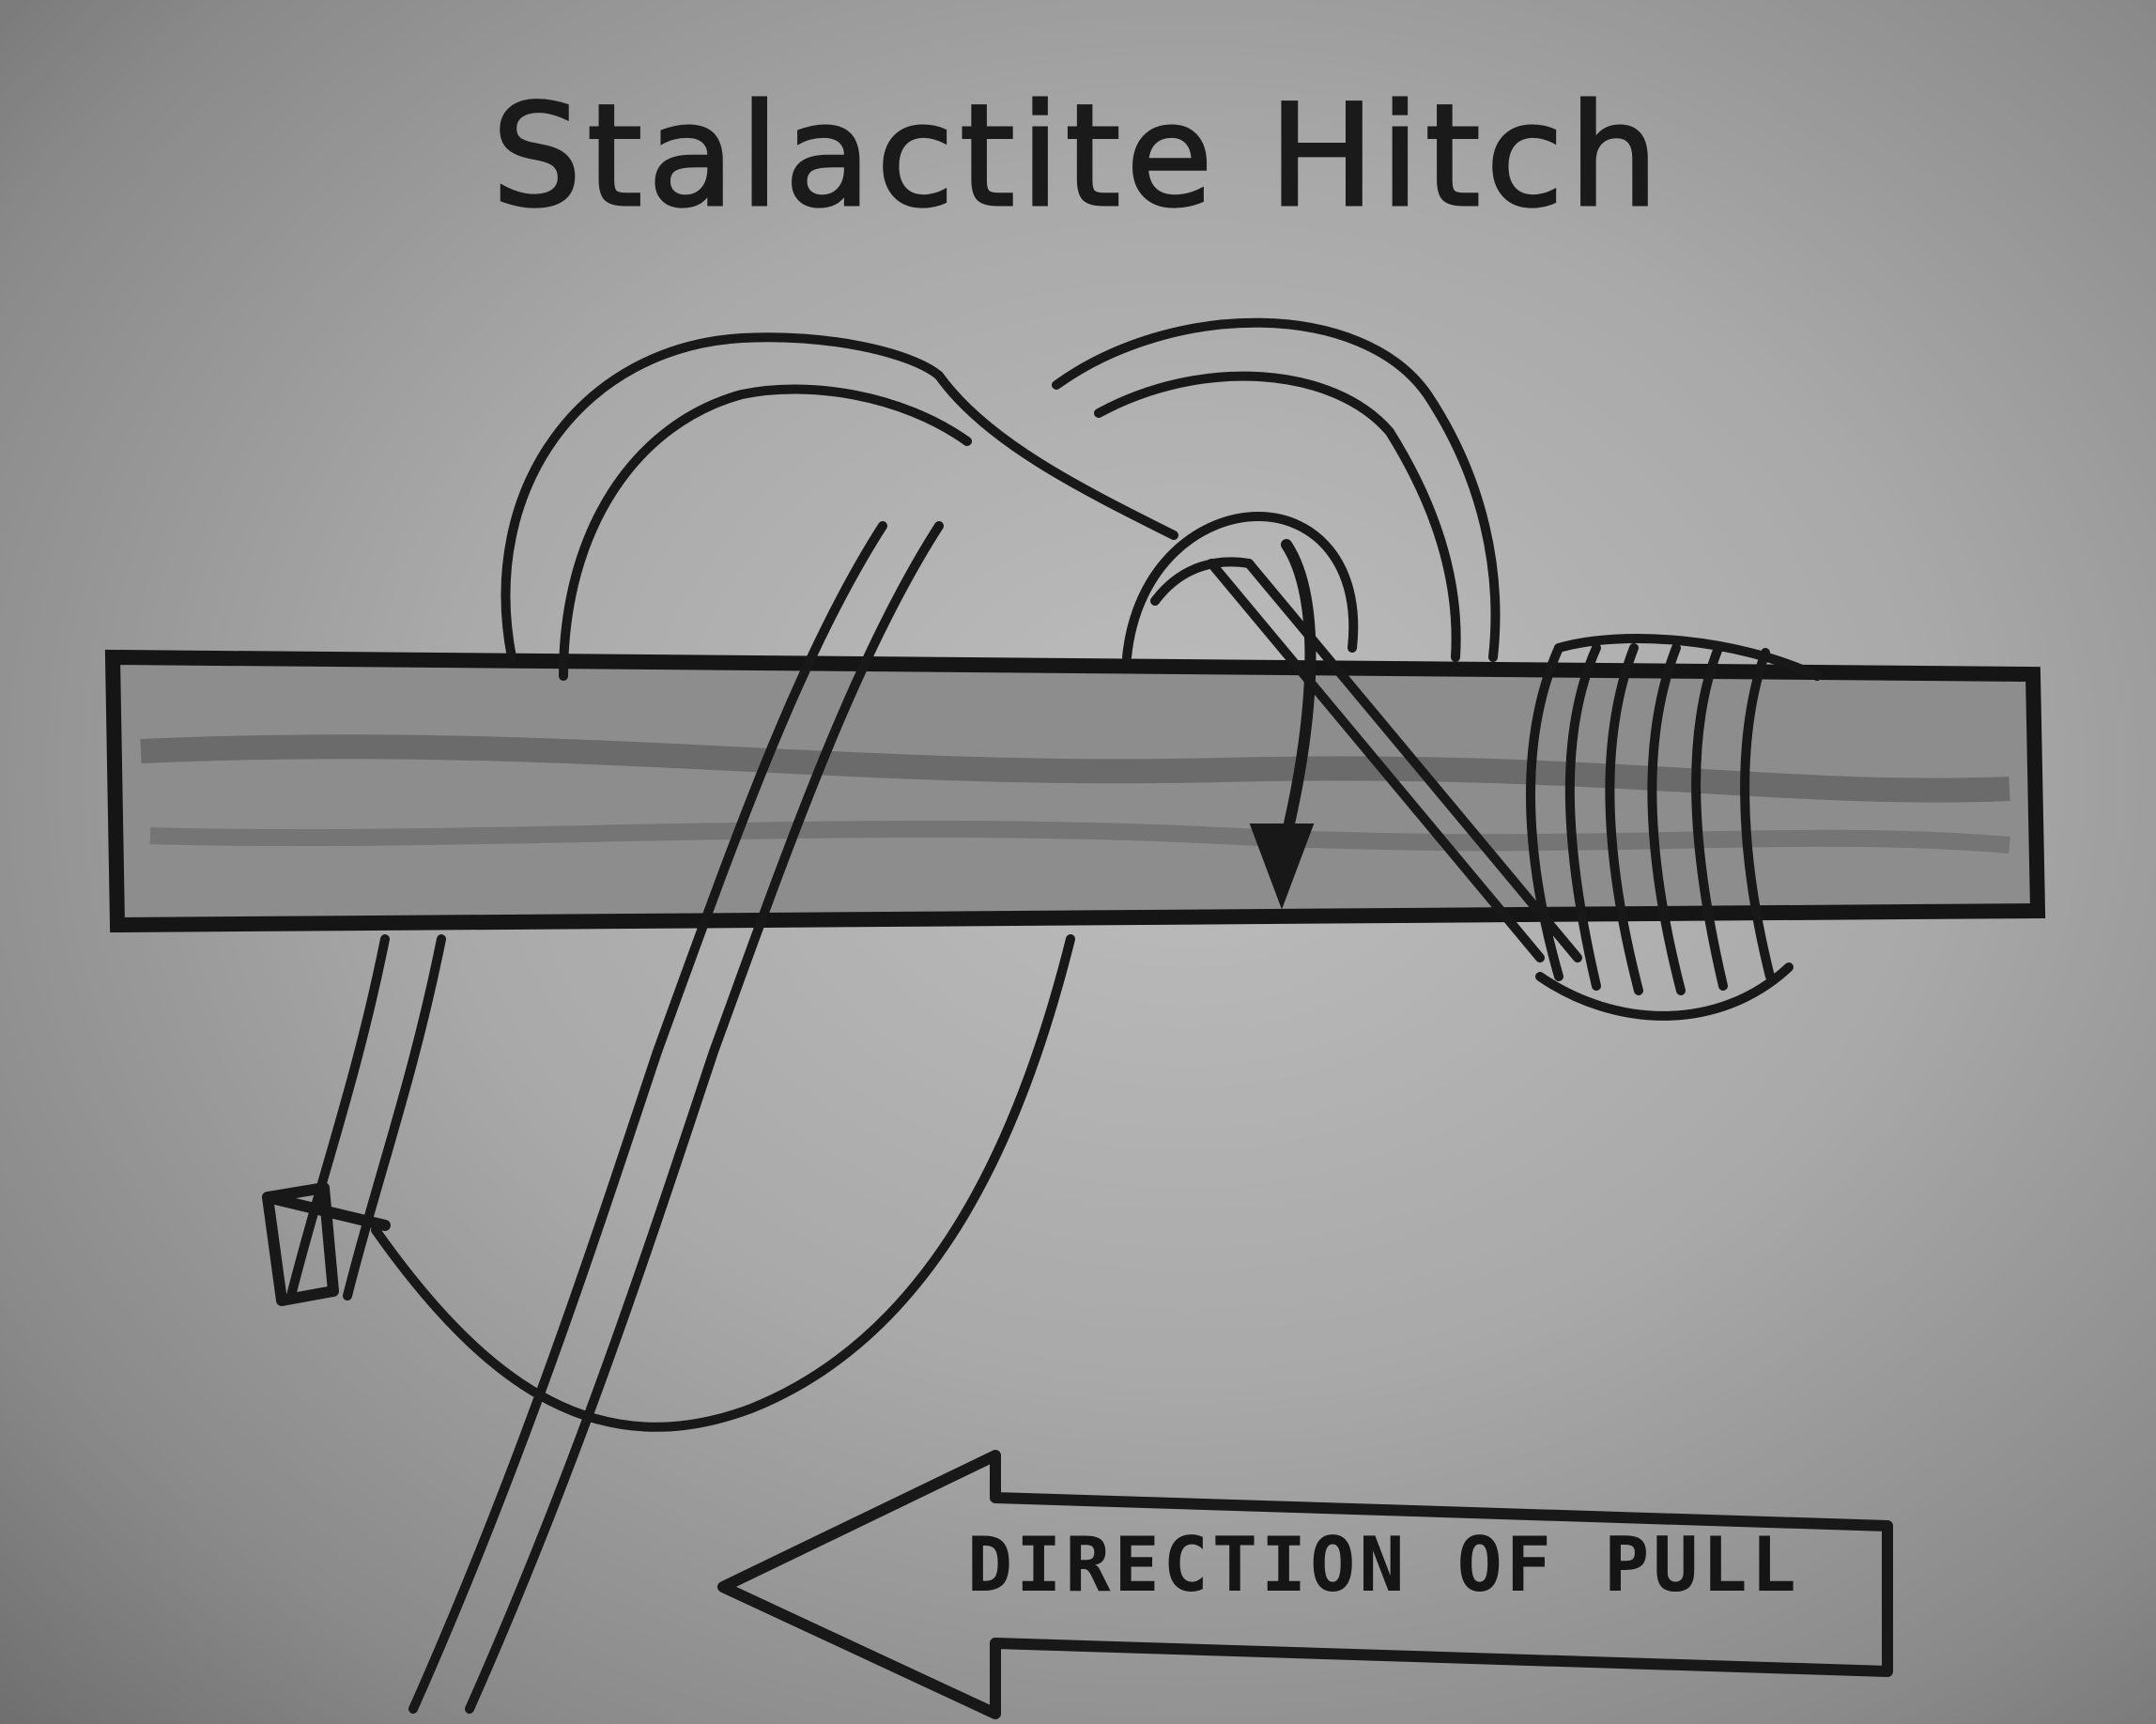  Describe the element at coordinates (1276, 489) in the screenshot. I see `rope-second-arch` at that location.